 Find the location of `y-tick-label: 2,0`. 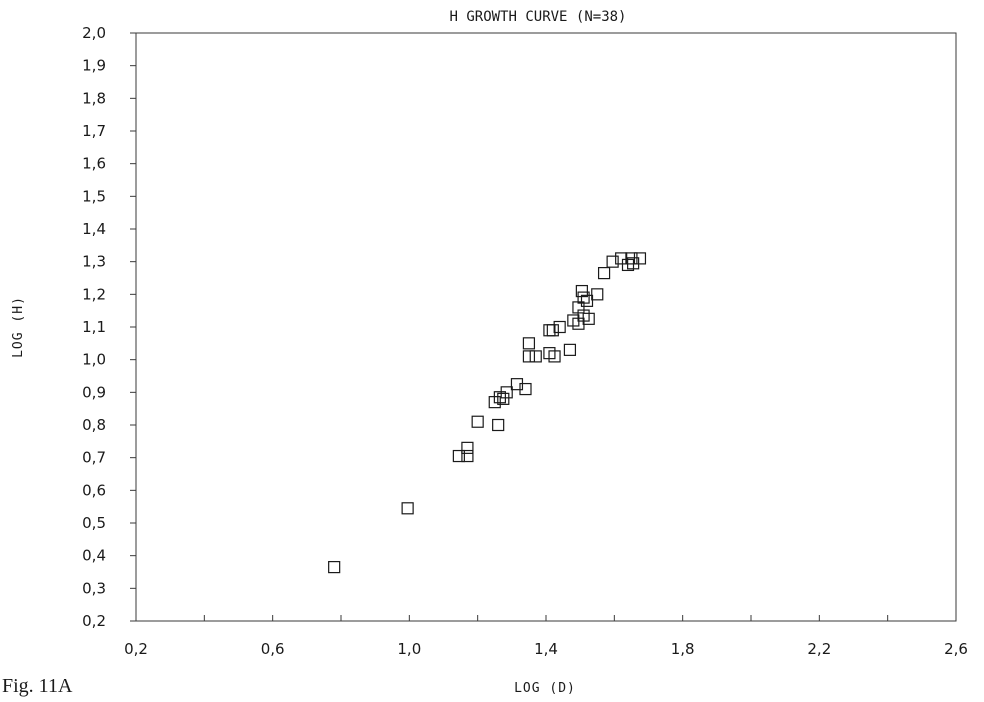

y-tick-label: 2,0 is located at coordinates (94, 33).